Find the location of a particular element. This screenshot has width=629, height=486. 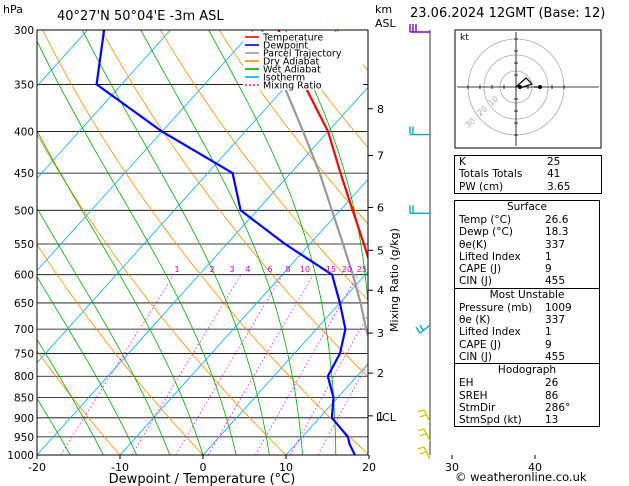

x-tick-label: 30 is located at coordinates (452, 467).